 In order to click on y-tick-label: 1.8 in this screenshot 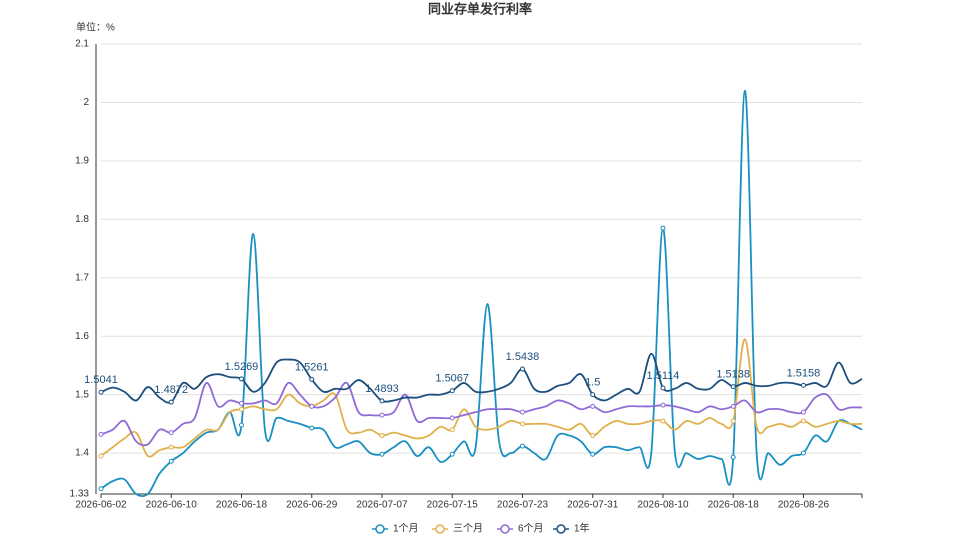, I will do `click(82, 219)`.